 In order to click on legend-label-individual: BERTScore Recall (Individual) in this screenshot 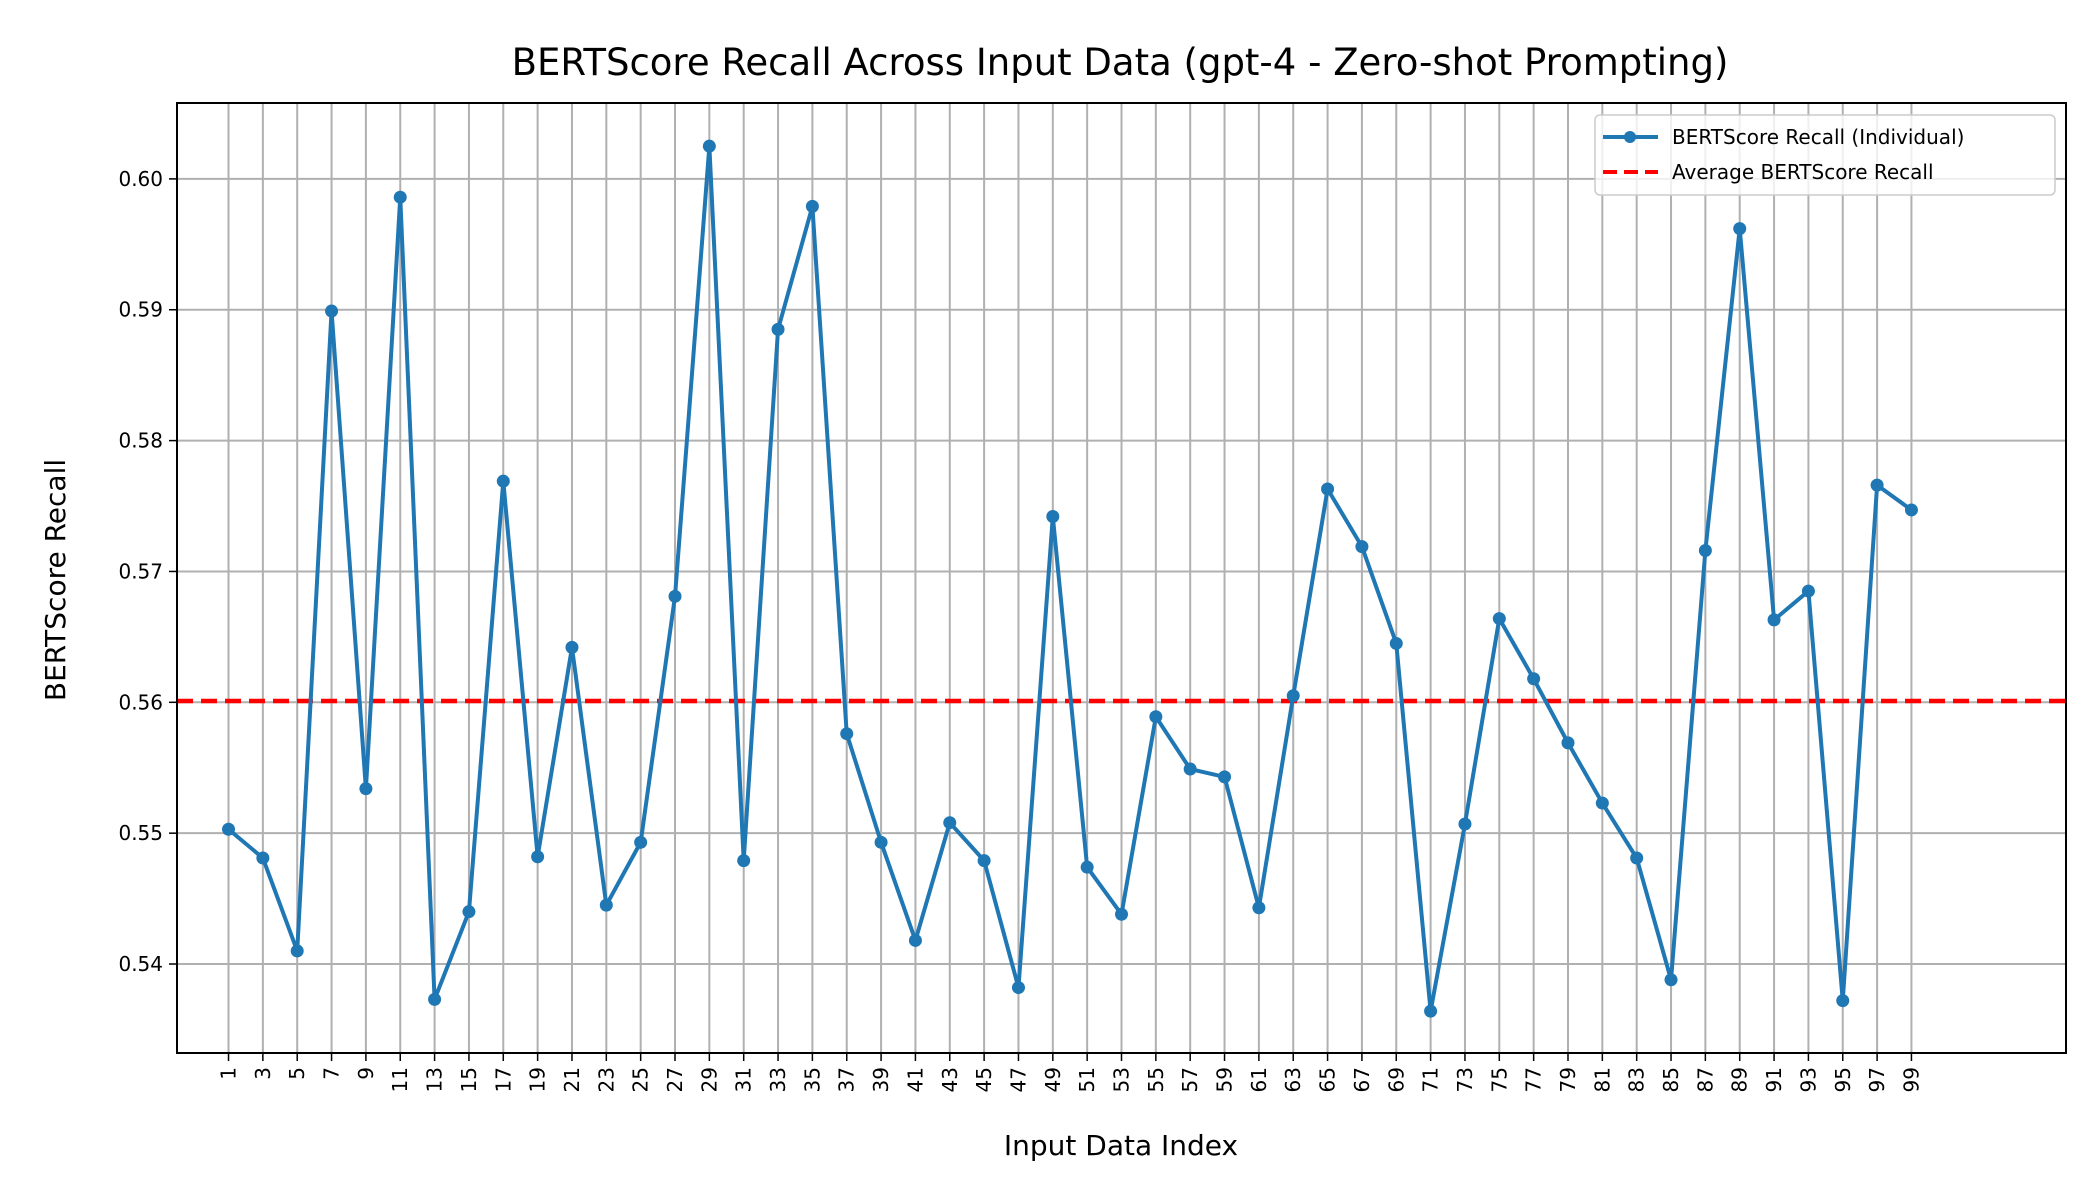, I will do `click(1818, 137)`.